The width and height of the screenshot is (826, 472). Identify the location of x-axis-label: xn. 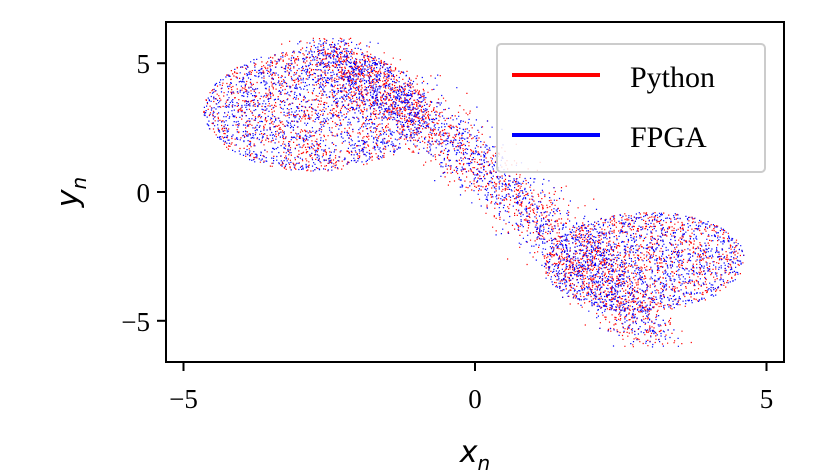
(474, 453).